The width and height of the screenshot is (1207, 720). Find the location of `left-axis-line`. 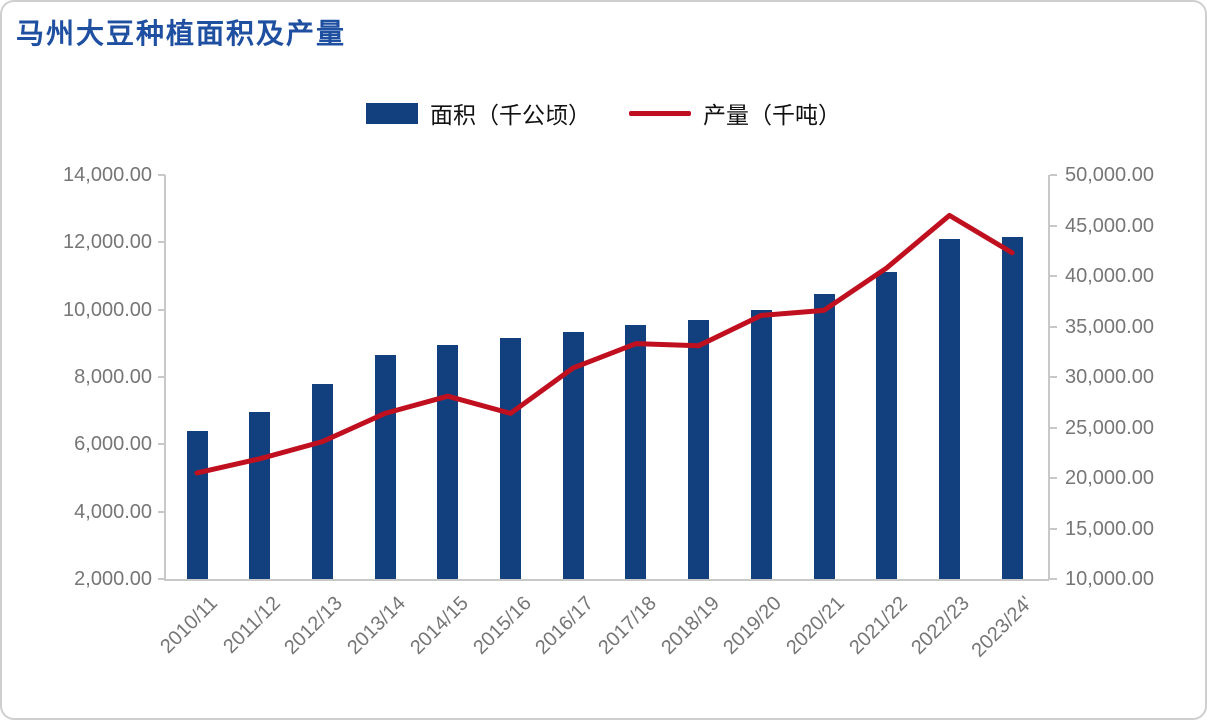

left-axis-line is located at coordinates (165, 377).